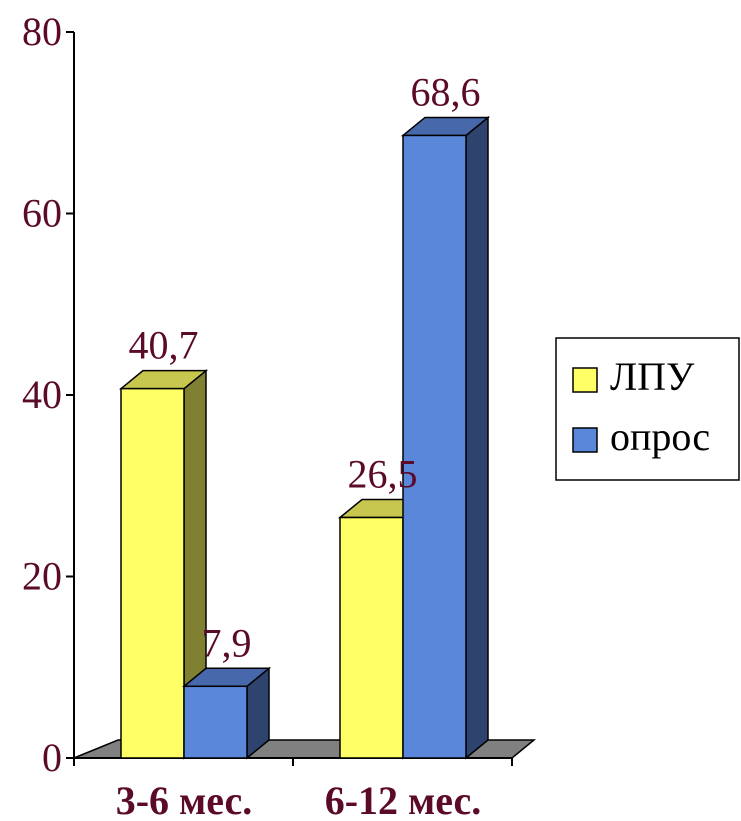 This screenshot has width=741, height=821. Describe the element at coordinates (52, 757) in the screenshot. I see `y-tick-label: 0` at that location.